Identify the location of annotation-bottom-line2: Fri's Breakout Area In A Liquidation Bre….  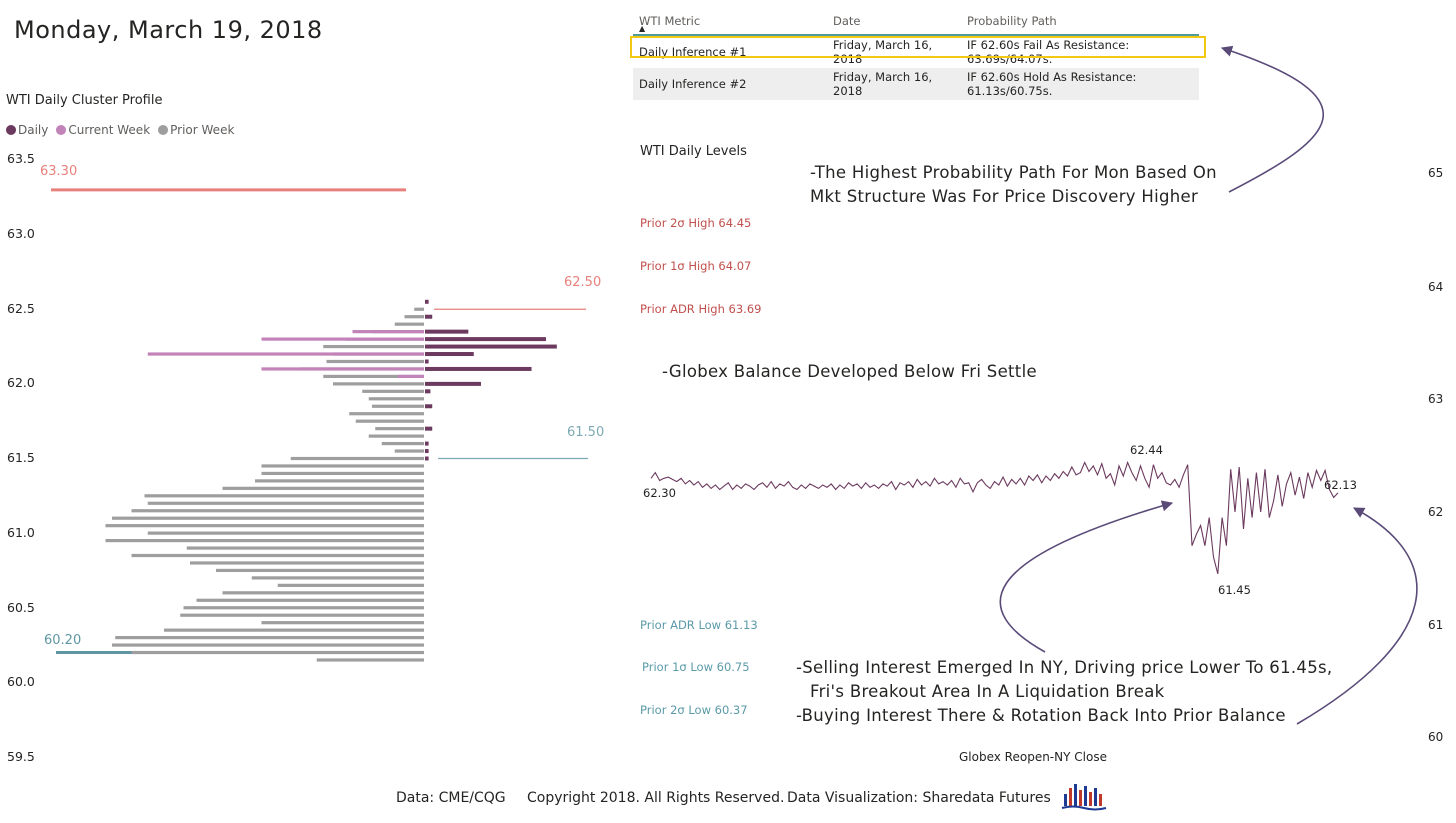
(987, 691).